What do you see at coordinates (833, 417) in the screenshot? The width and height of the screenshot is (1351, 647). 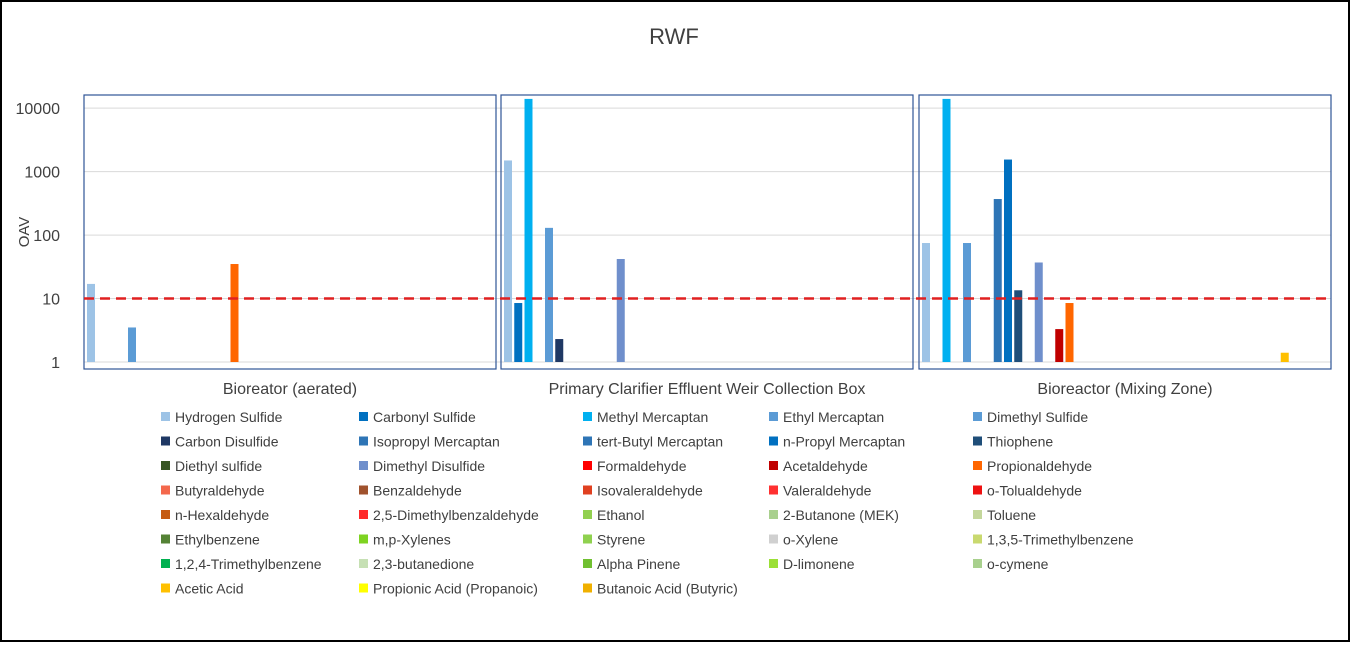 I see `legend-label: Ethyl Mercaptan` at bounding box center [833, 417].